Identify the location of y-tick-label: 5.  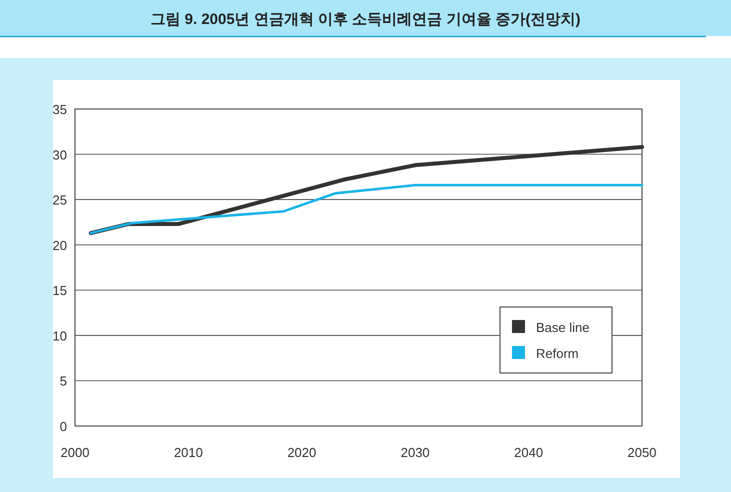
(63, 381).